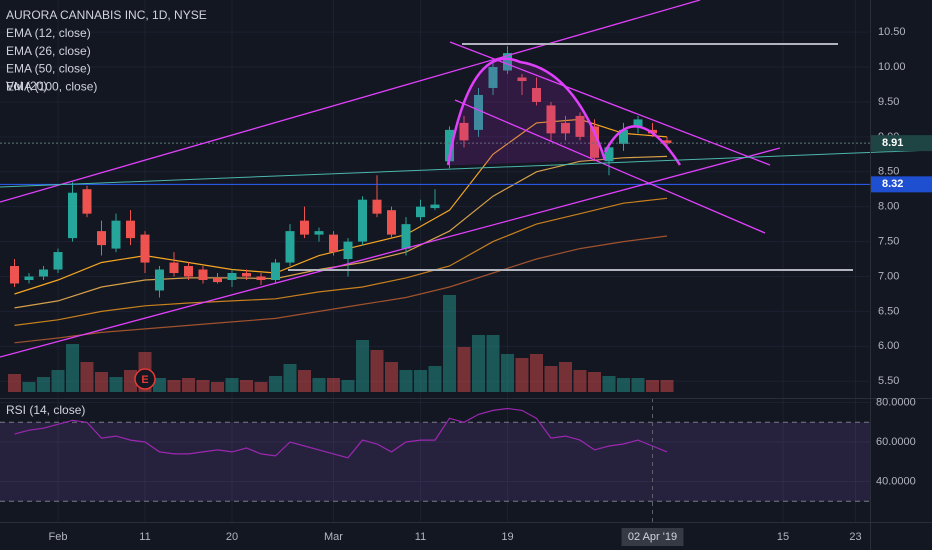  What do you see at coordinates (888, 207) in the screenshot?
I see `y-tick-label: 8.00` at bounding box center [888, 207].